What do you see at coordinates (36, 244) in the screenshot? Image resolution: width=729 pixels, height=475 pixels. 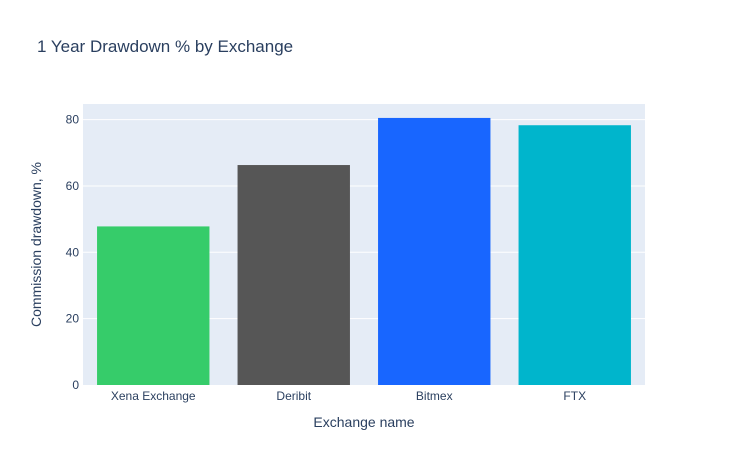 I see `y-axis-title: Commission drawdown, %` at bounding box center [36, 244].